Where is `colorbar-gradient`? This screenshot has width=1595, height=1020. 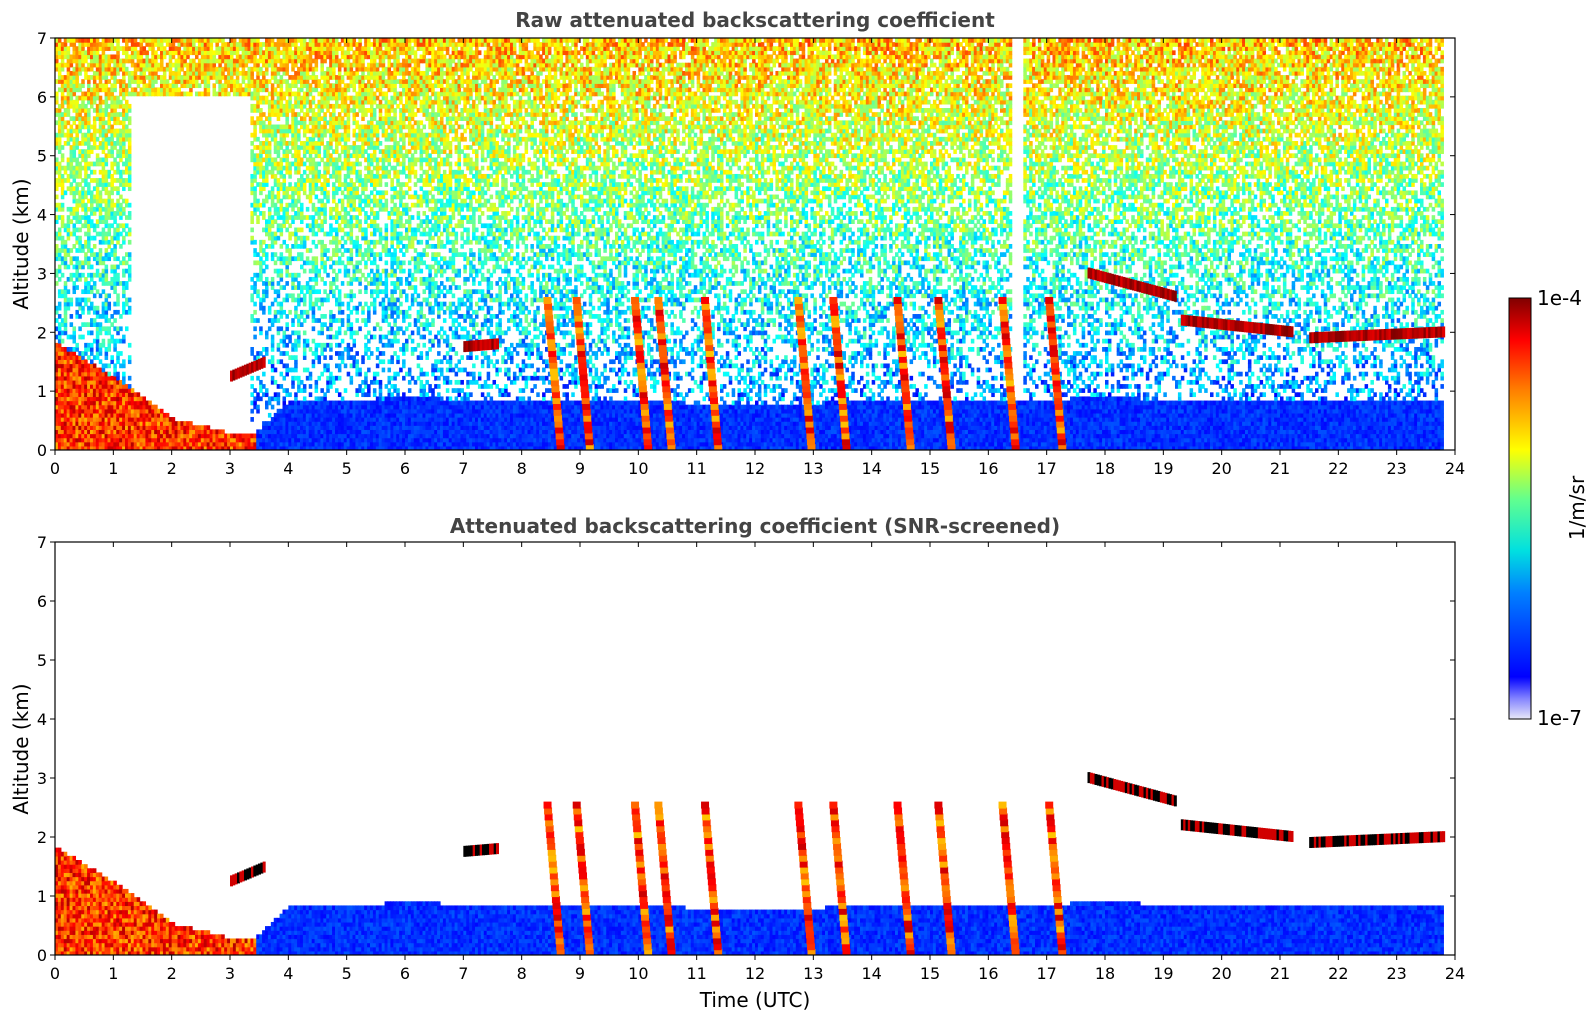
colorbar-gradient is located at coordinates (1520, 508).